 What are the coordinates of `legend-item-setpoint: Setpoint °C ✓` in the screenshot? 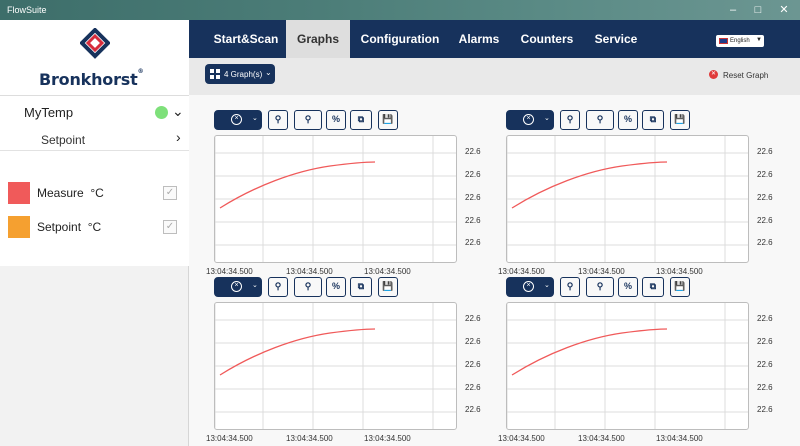 It's located at (94, 227).